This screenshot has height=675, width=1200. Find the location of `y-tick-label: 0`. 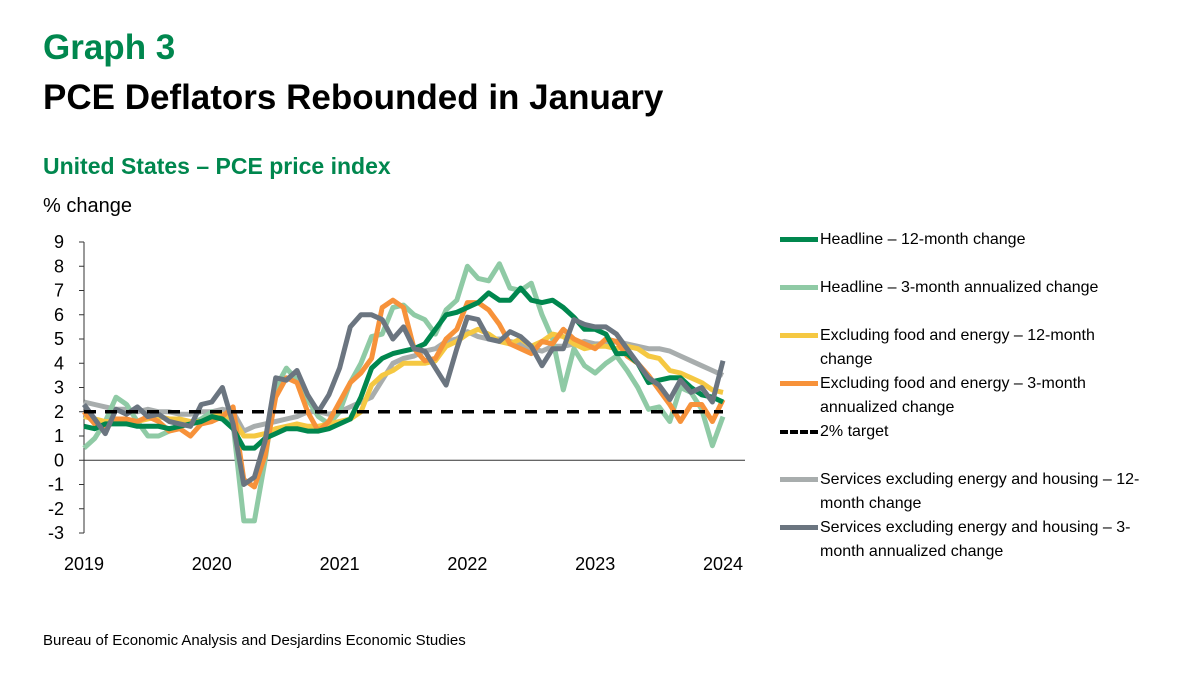

y-tick-label: 0 is located at coordinates (59, 460).